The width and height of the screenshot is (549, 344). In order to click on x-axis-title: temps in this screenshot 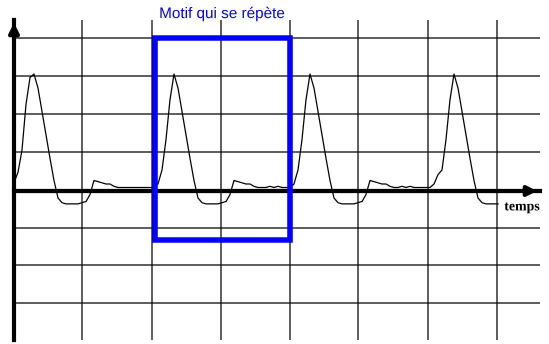, I will do `click(522, 208)`.